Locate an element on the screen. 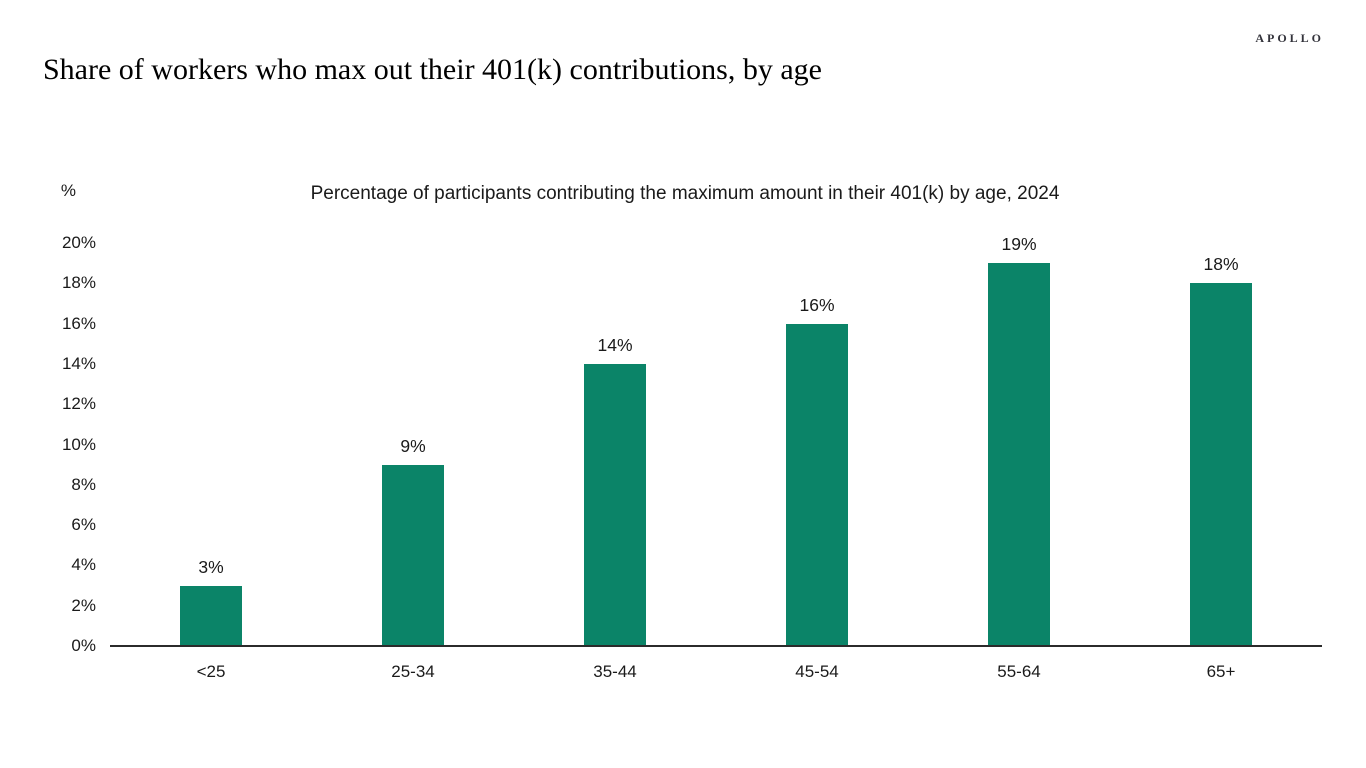 This screenshot has height=768, width=1366. y-axis-tick-label: 6% is located at coordinates (83, 525).